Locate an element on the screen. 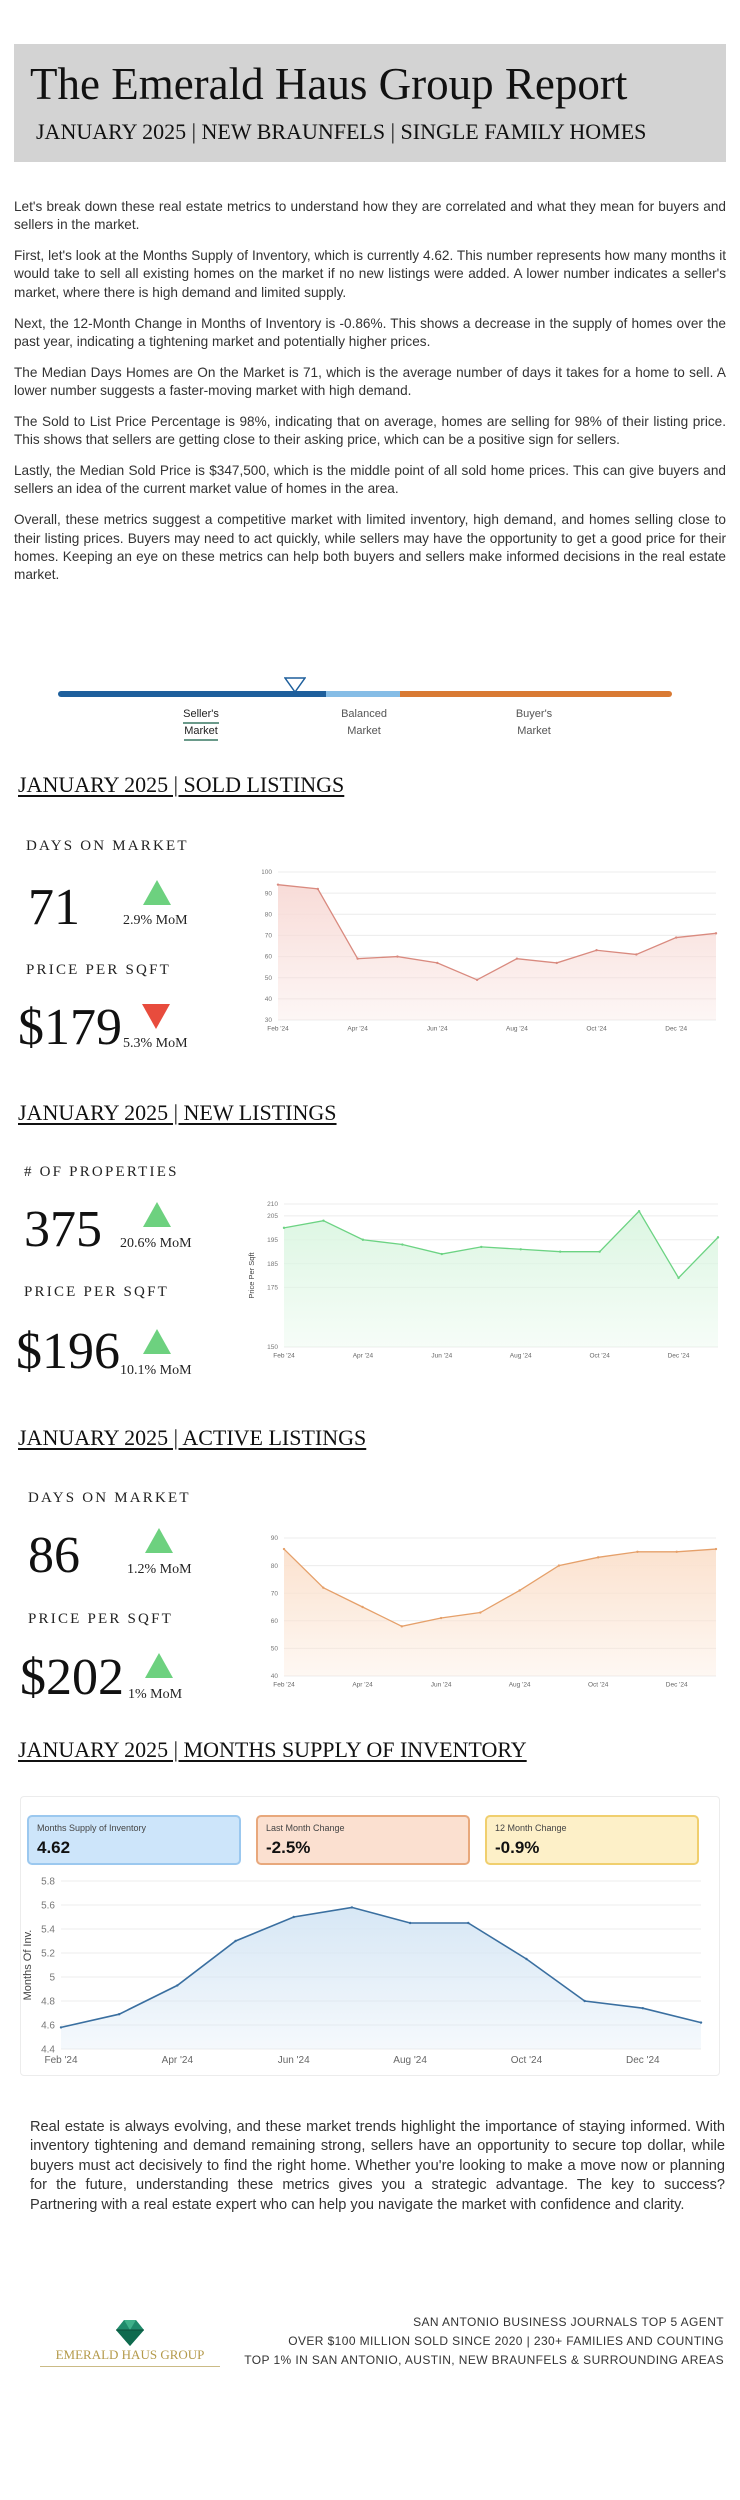 This screenshot has width=740, height=2500. x-tick-label: Aug '24 is located at coordinates (517, 1029).